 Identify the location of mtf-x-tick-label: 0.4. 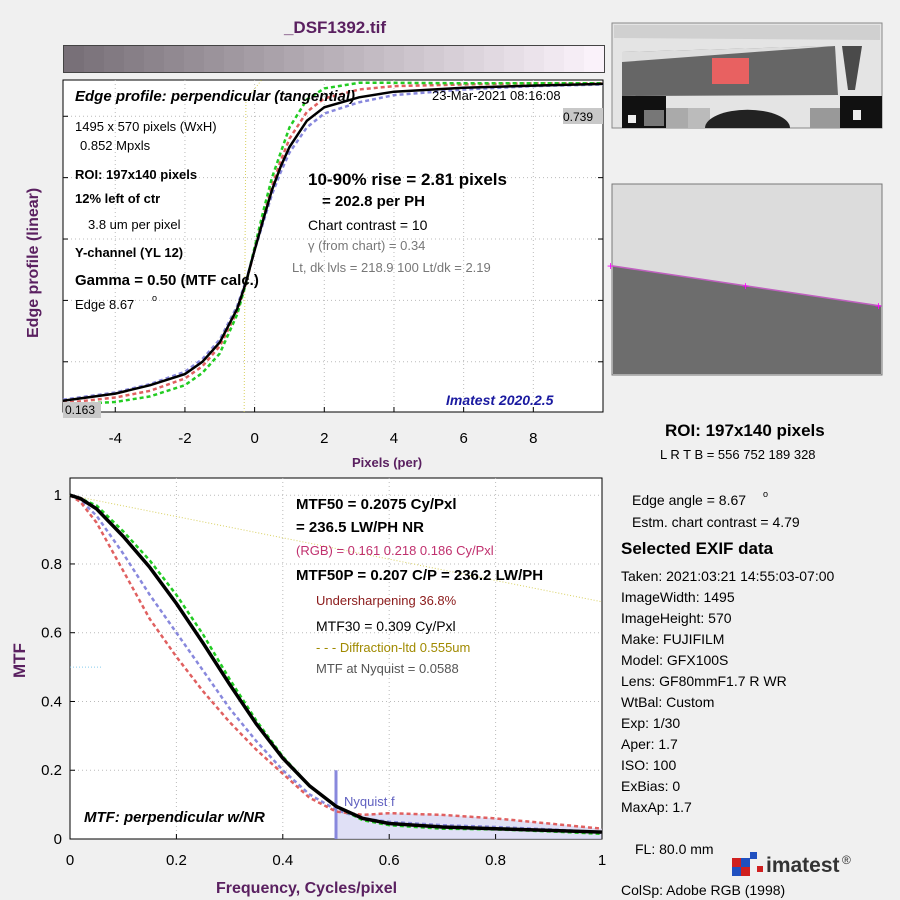
(282, 860).